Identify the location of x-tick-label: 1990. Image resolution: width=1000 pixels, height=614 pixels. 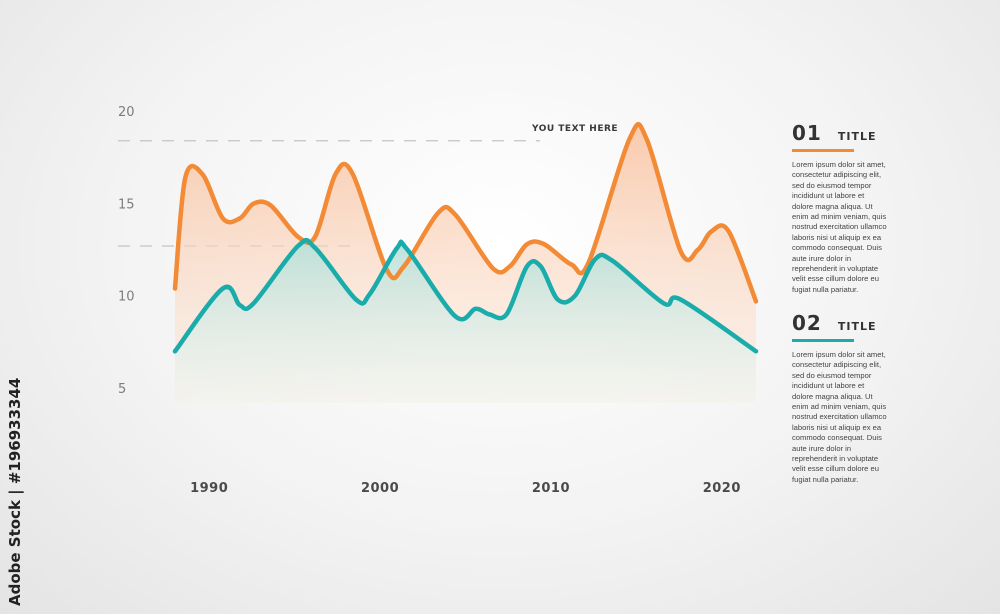
(209, 488).